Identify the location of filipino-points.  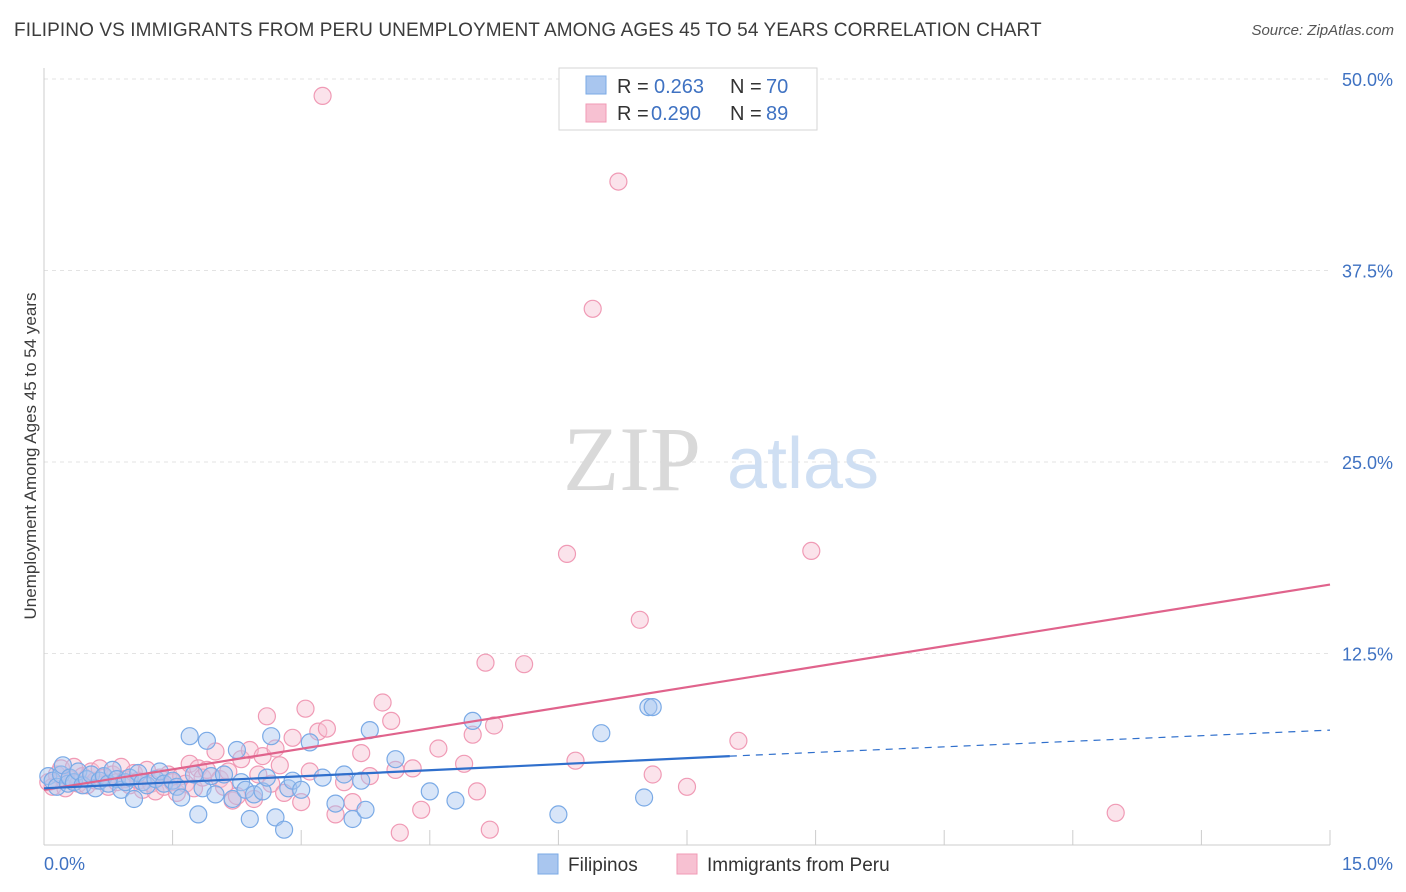
(350, 768).